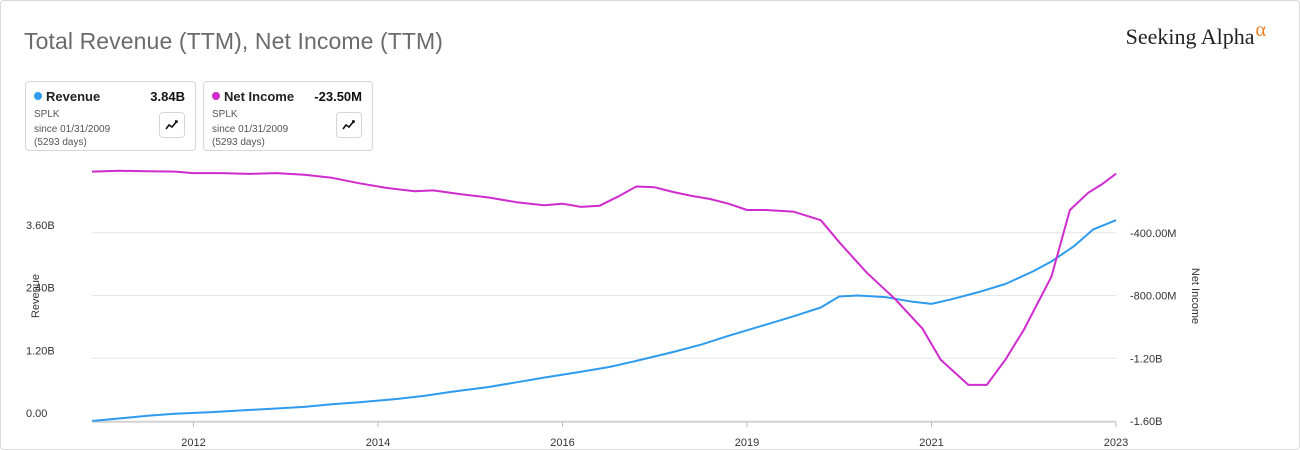 The image size is (1300, 450). What do you see at coordinates (1116, 443) in the screenshot?
I see `x-tick-label: 2023` at bounding box center [1116, 443].